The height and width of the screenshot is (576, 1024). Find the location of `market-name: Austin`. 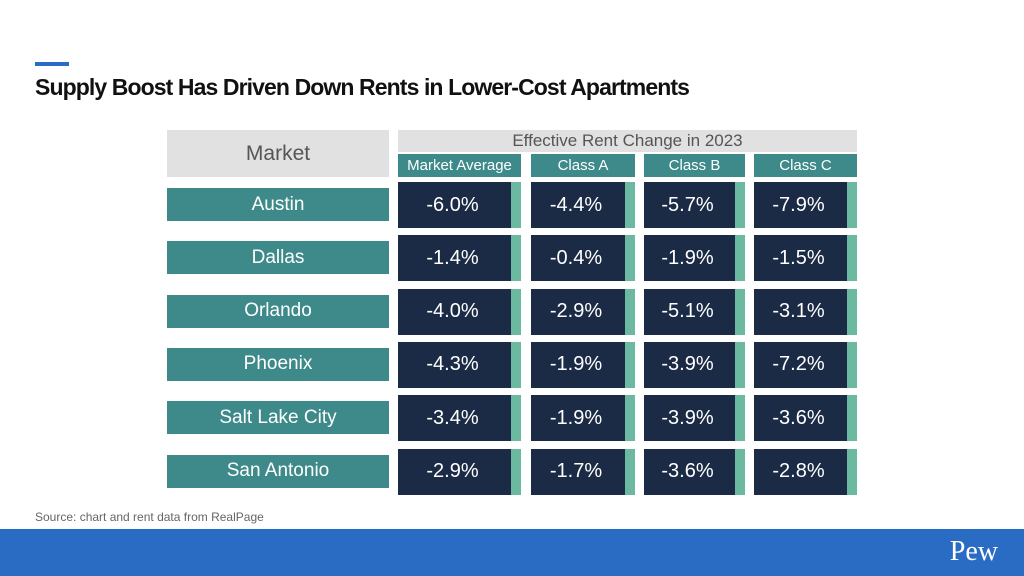

market-name: Austin is located at coordinates (278, 204).